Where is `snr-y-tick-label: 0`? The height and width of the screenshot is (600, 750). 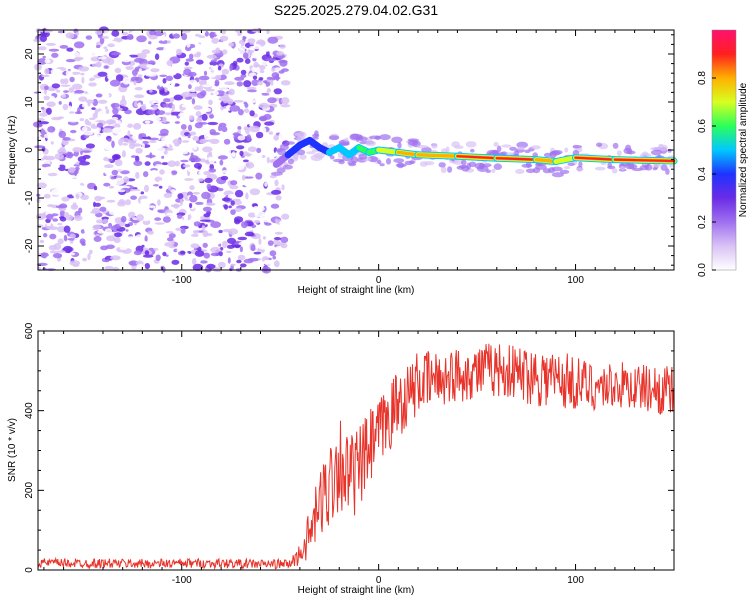
snr-y-tick-label: 0 is located at coordinates (29, 570).